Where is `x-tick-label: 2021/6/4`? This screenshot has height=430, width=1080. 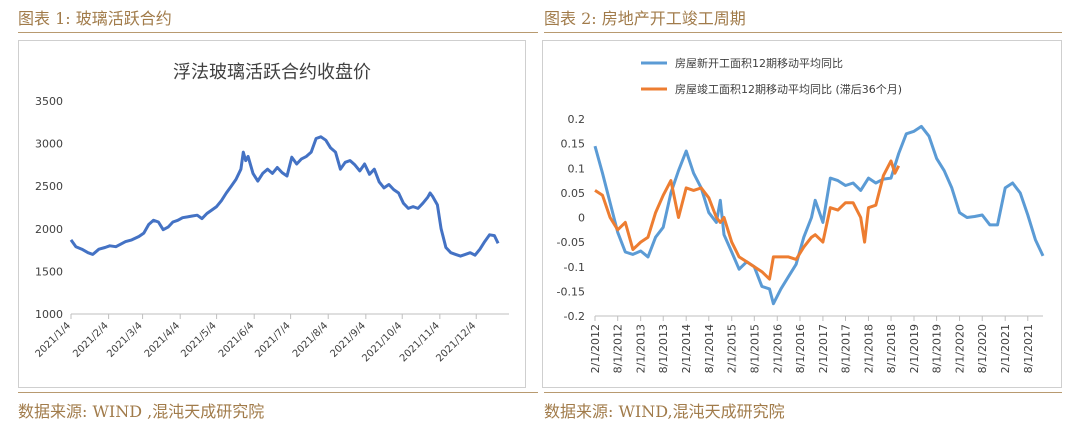
x-tick-label: 2021/6/4 is located at coordinates (237, 340).